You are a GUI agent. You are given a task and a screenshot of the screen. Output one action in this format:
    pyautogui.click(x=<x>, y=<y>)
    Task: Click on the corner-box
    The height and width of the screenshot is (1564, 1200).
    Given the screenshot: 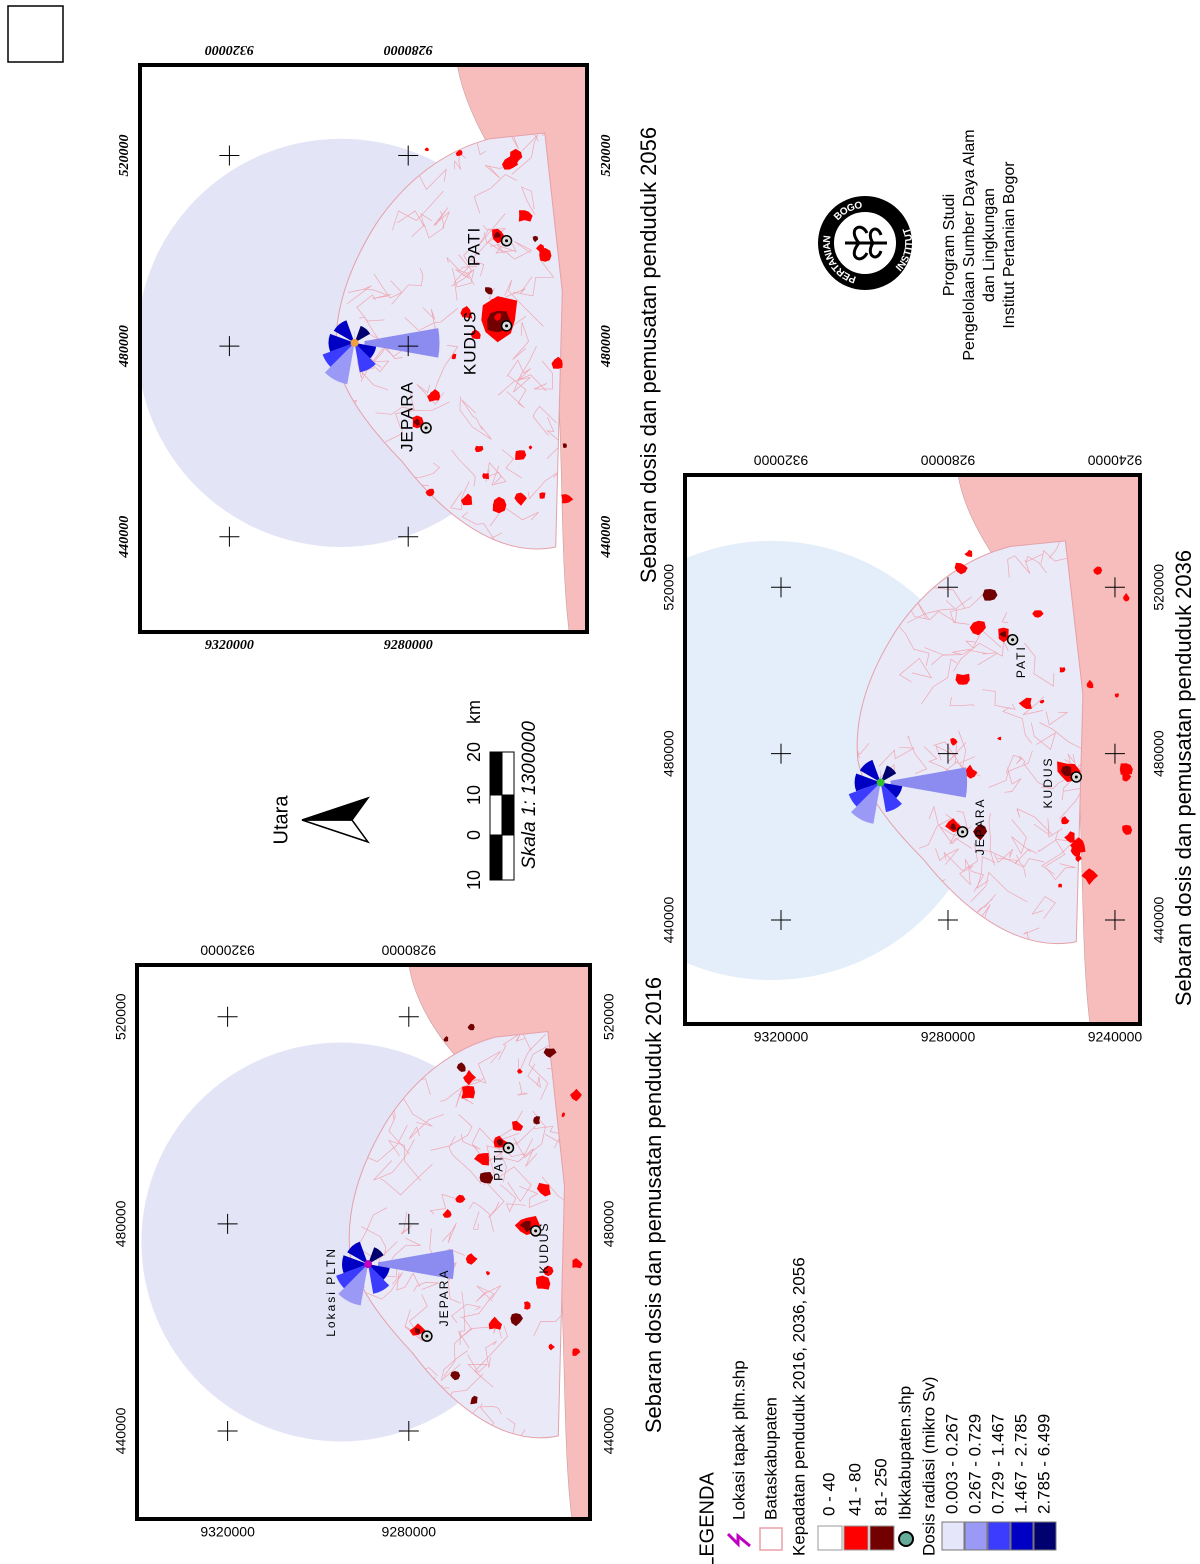 What is the action you would take?
    pyautogui.click(x=35, y=34)
    